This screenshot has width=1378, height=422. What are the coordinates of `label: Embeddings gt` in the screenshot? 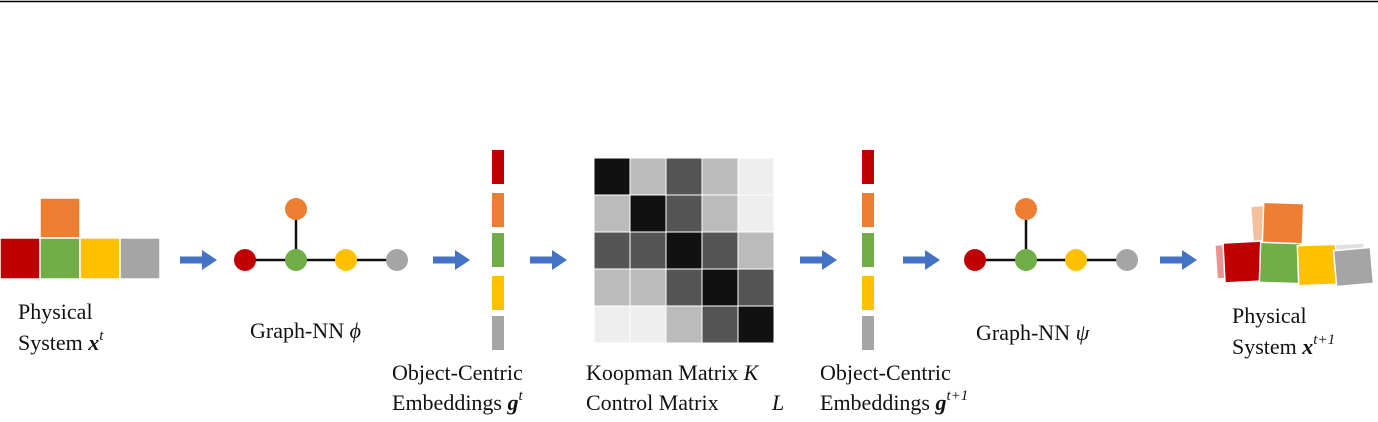 It's located at (458, 401).